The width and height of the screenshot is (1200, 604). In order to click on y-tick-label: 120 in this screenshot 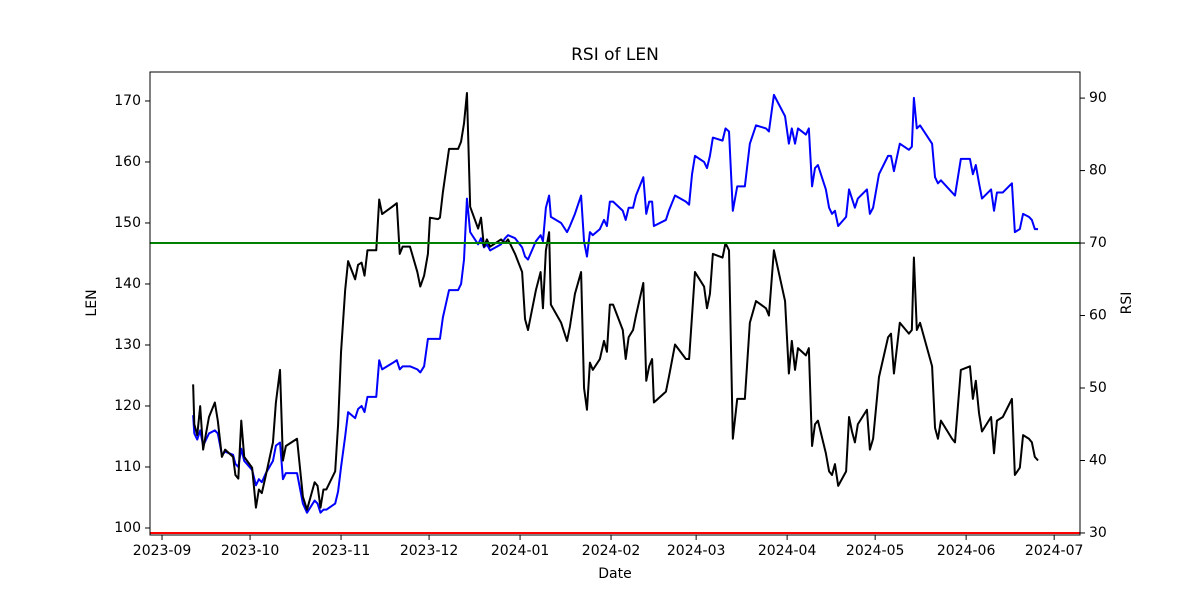, I will do `click(127, 406)`.